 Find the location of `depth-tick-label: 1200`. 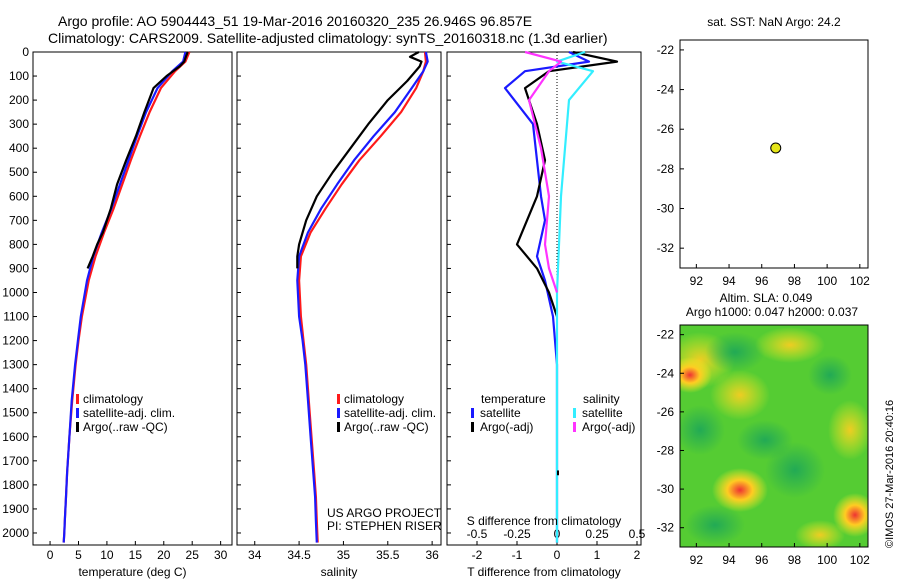

depth-tick-label: 1200 is located at coordinates (15, 341).